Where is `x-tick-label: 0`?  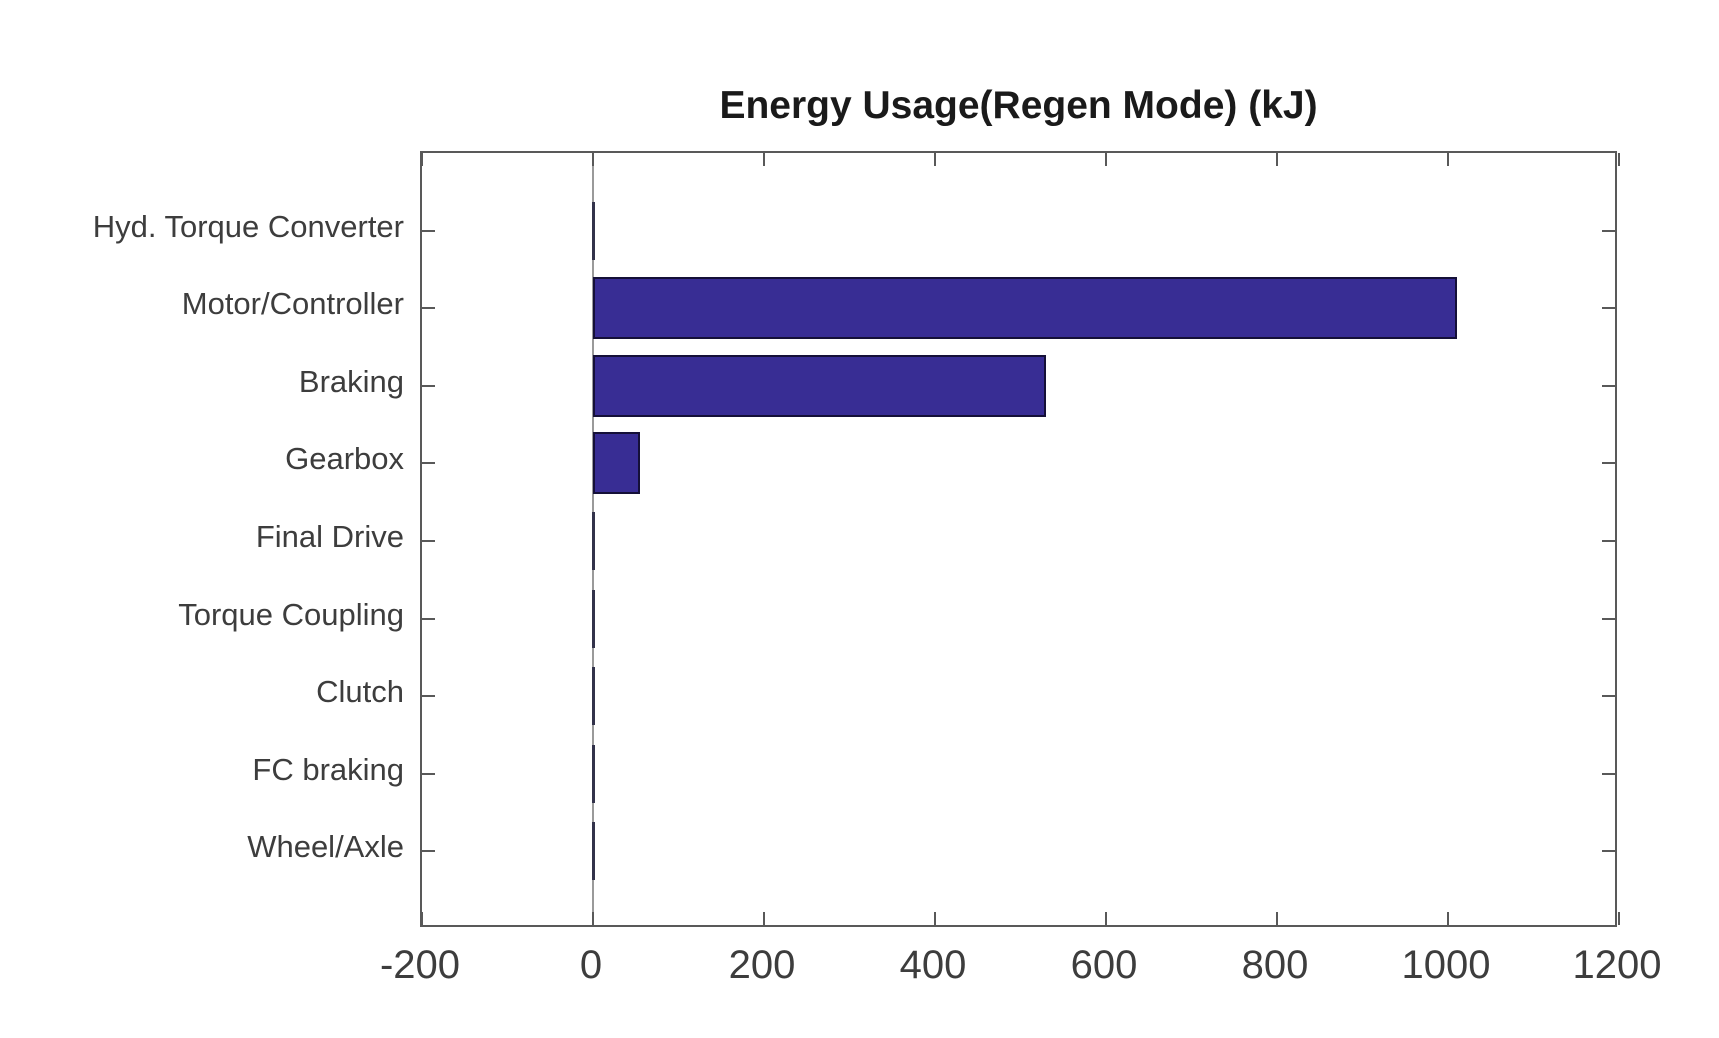
x-tick-label: 0 is located at coordinates (591, 965).